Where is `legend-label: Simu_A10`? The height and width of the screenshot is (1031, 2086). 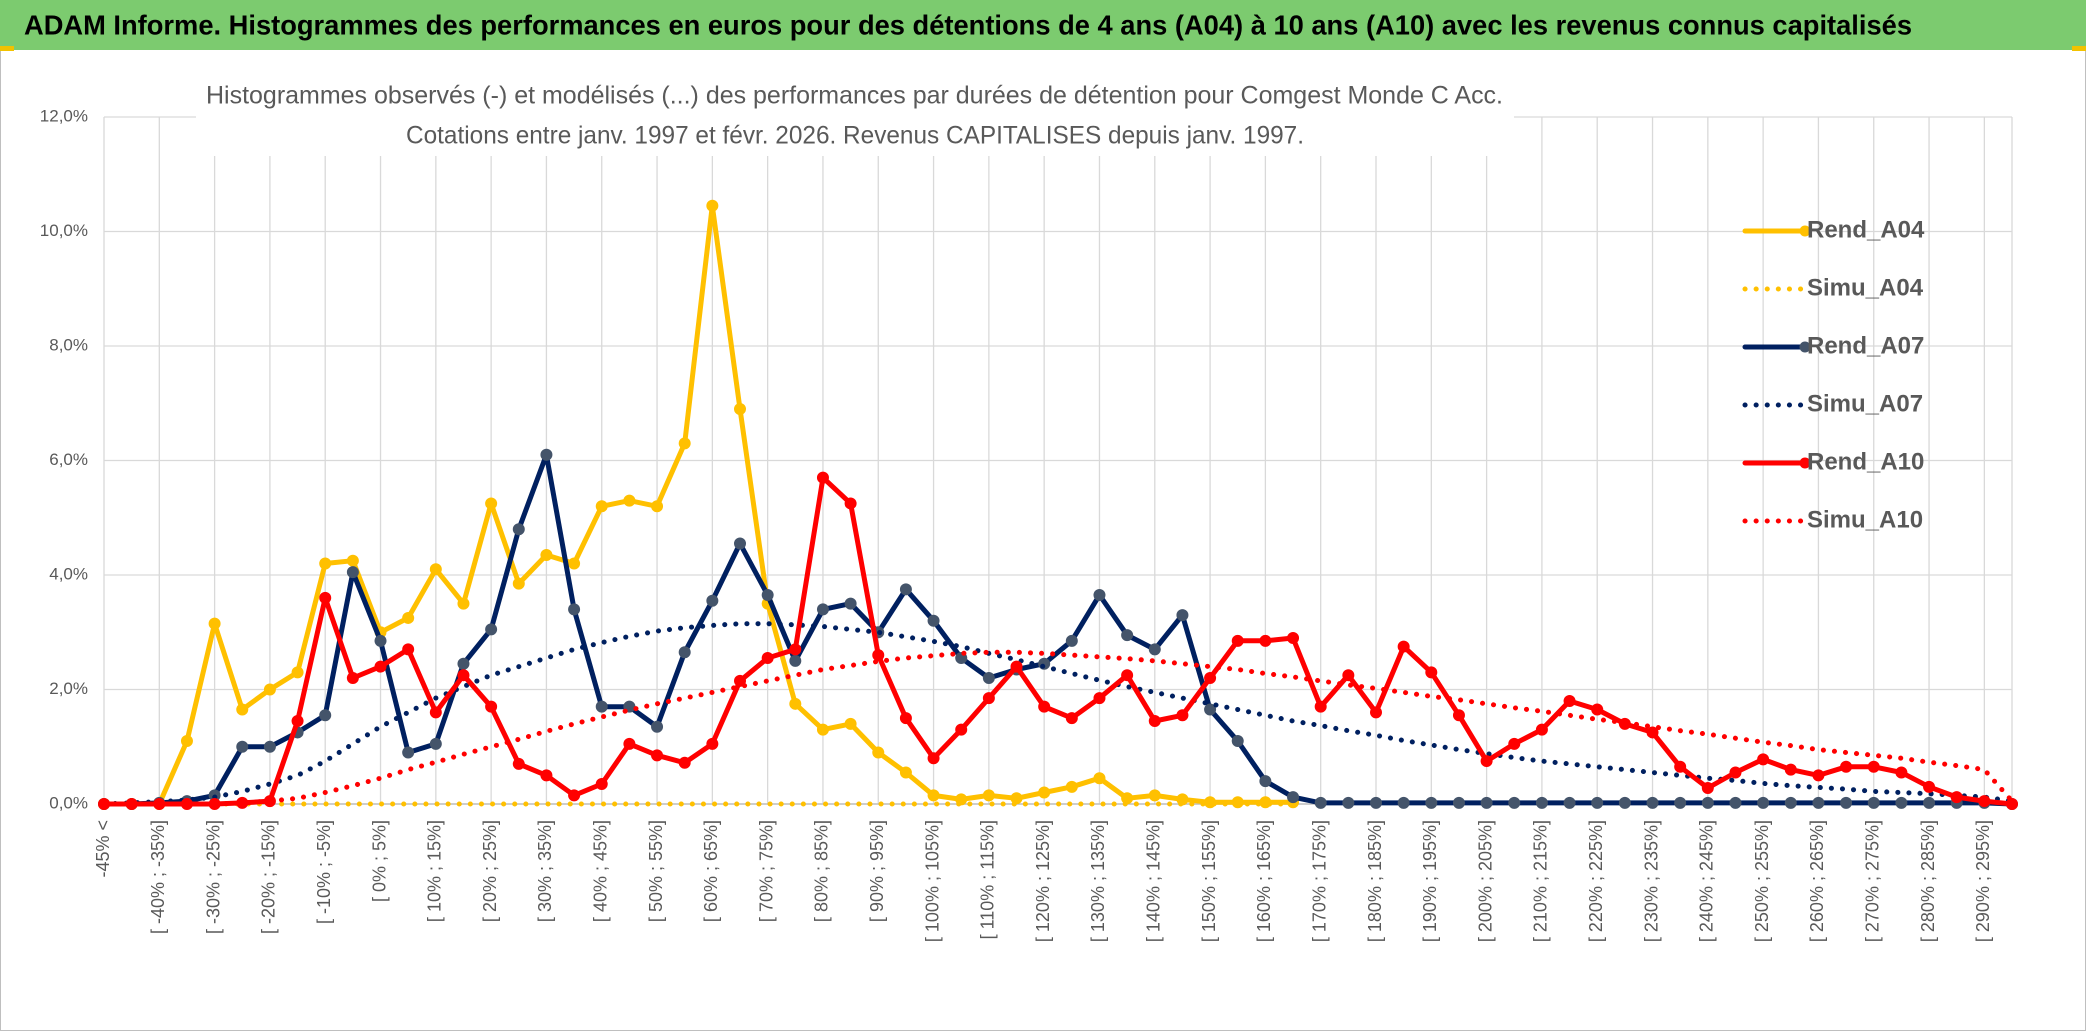 legend-label: Simu_A10 is located at coordinates (1865, 519).